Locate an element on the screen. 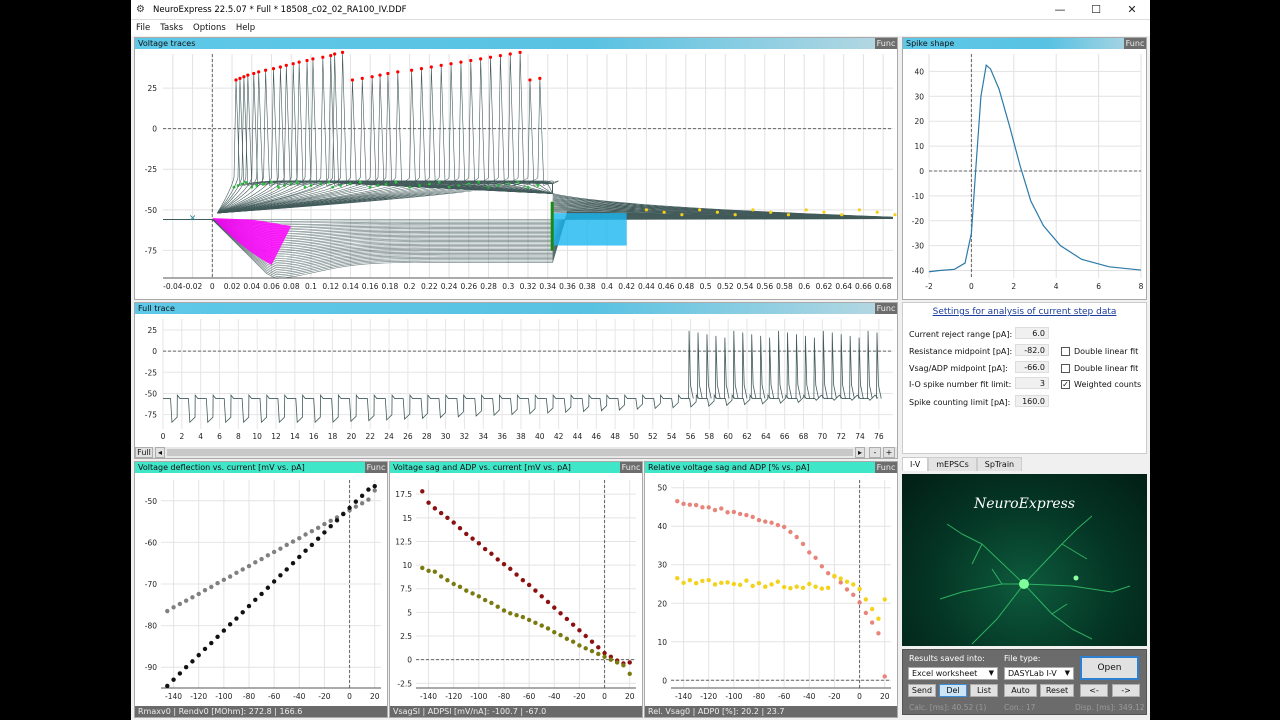  y-tick-label: 50 is located at coordinates (662, 488).